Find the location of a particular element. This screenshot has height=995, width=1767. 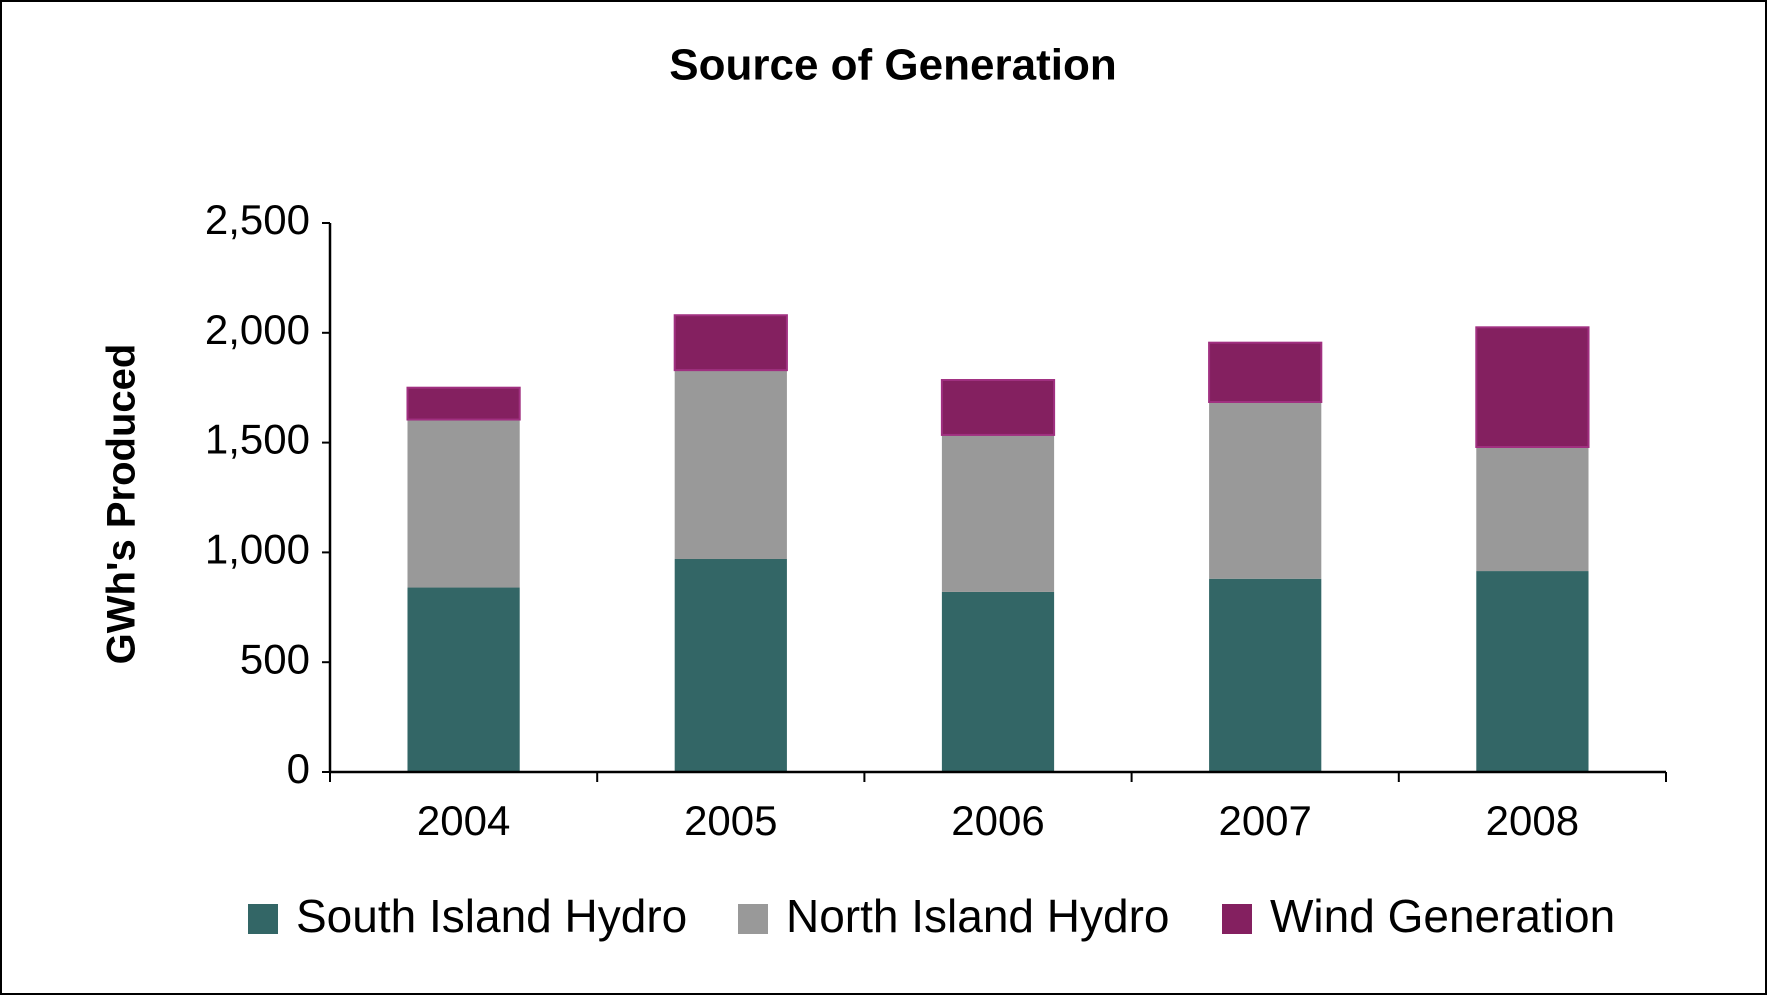

y-tick-label: 2,000 is located at coordinates (257, 329).